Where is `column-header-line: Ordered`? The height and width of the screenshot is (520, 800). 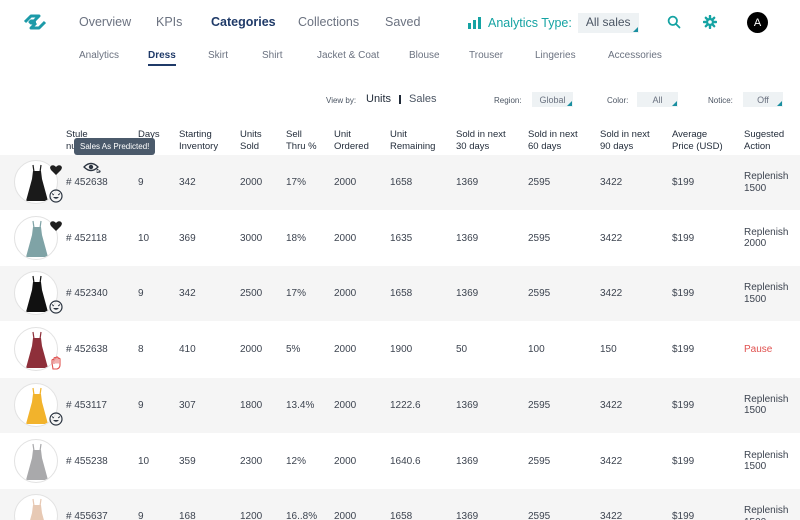 column-header-line: Ordered is located at coordinates (351, 146).